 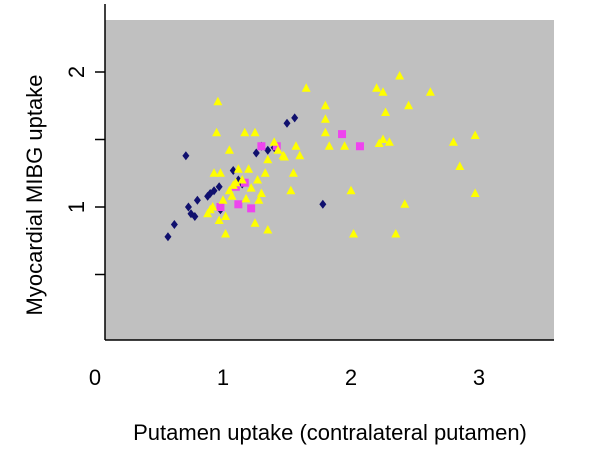 I want to click on y-tick-label: 2, so click(x=76, y=72).